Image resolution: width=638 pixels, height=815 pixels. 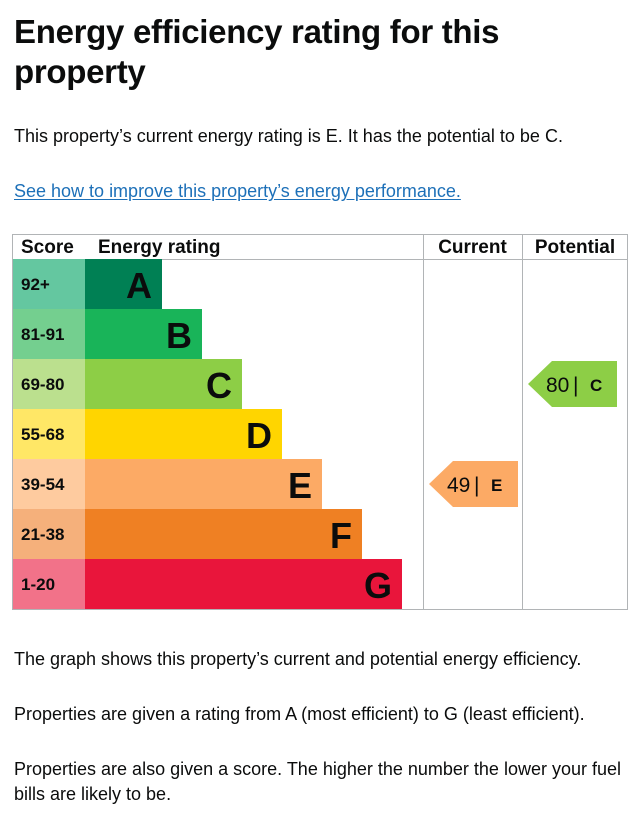 I want to click on potential-score-value: 80, so click(x=557, y=385).